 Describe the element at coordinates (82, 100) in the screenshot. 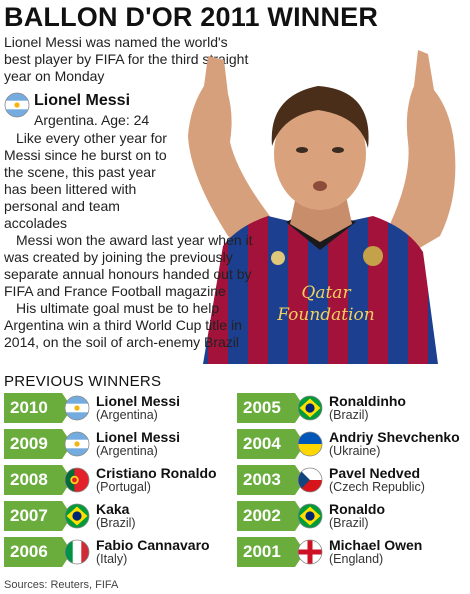

I see `player-name: Lionel Messi` at that location.